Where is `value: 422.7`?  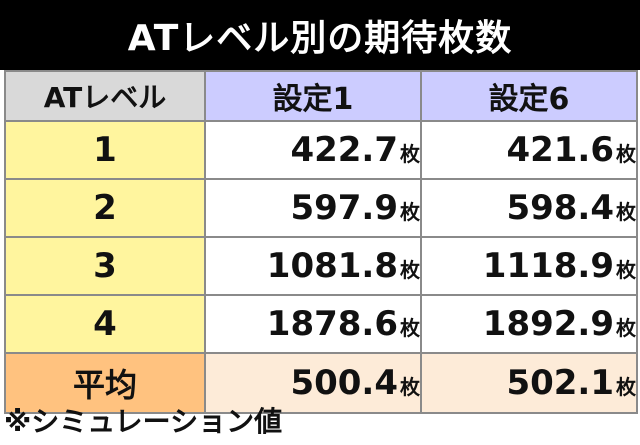 value: 422.7 is located at coordinates (344, 150).